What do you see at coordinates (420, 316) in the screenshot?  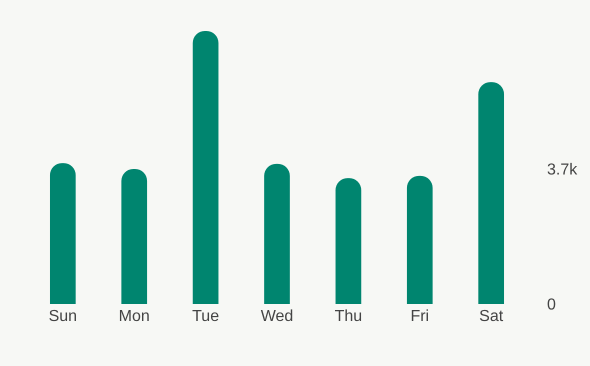 I see `x-tick-label: Fri` at bounding box center [420, 316].